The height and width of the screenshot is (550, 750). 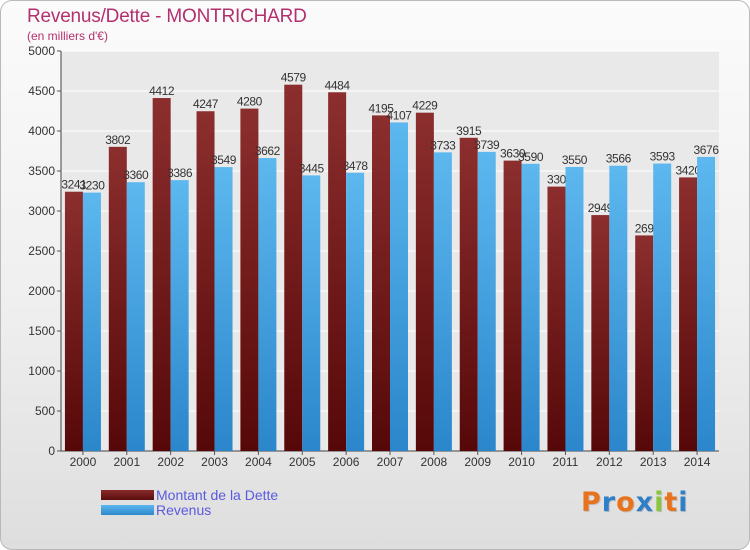 What do you see at coordinates (41, 251) in the screenshot?
I see `y-tick-label: 2500` at bounding box center [41, 251].